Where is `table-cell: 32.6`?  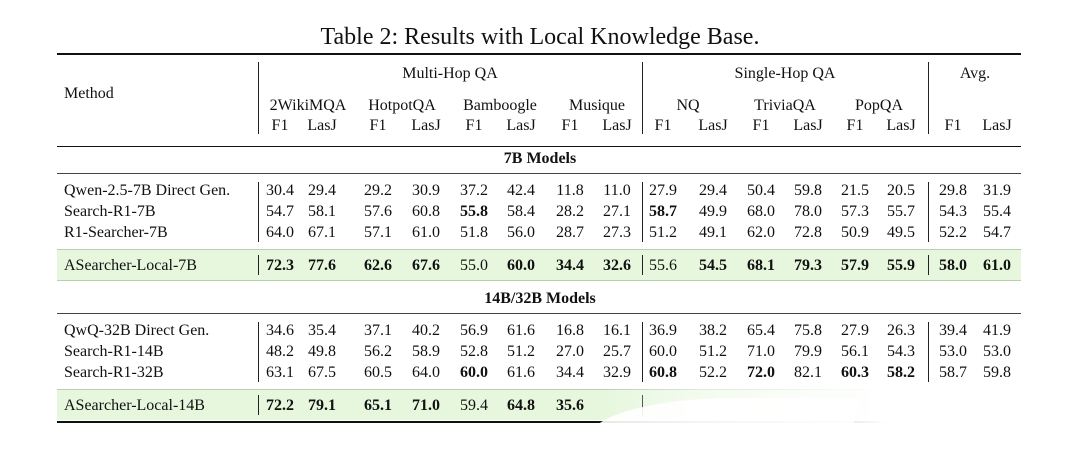 table-cell: 32.6 is located at coordinates (617, 265).